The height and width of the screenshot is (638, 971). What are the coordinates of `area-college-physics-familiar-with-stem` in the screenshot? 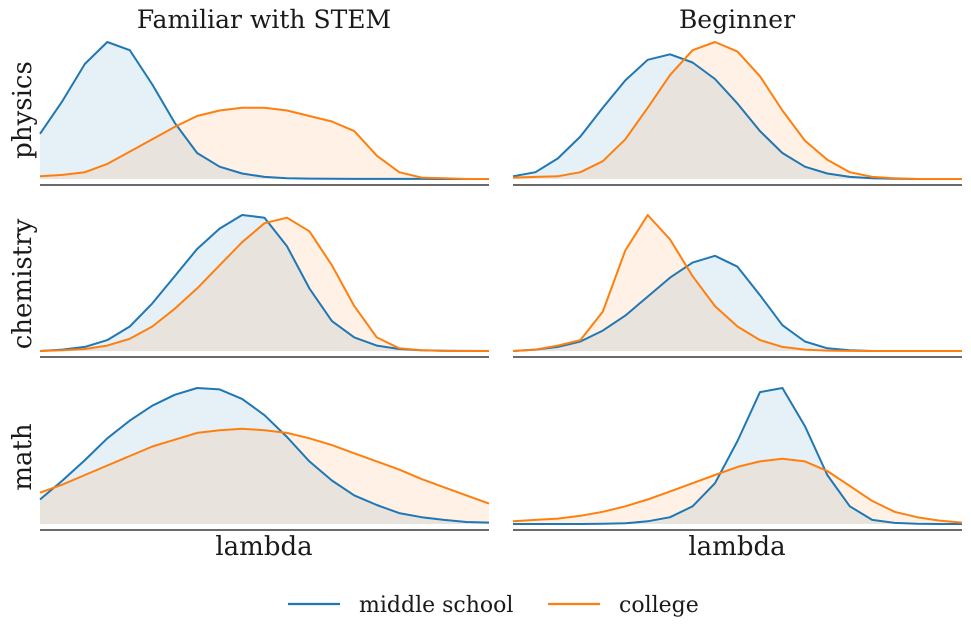 It's located at (264, 143).